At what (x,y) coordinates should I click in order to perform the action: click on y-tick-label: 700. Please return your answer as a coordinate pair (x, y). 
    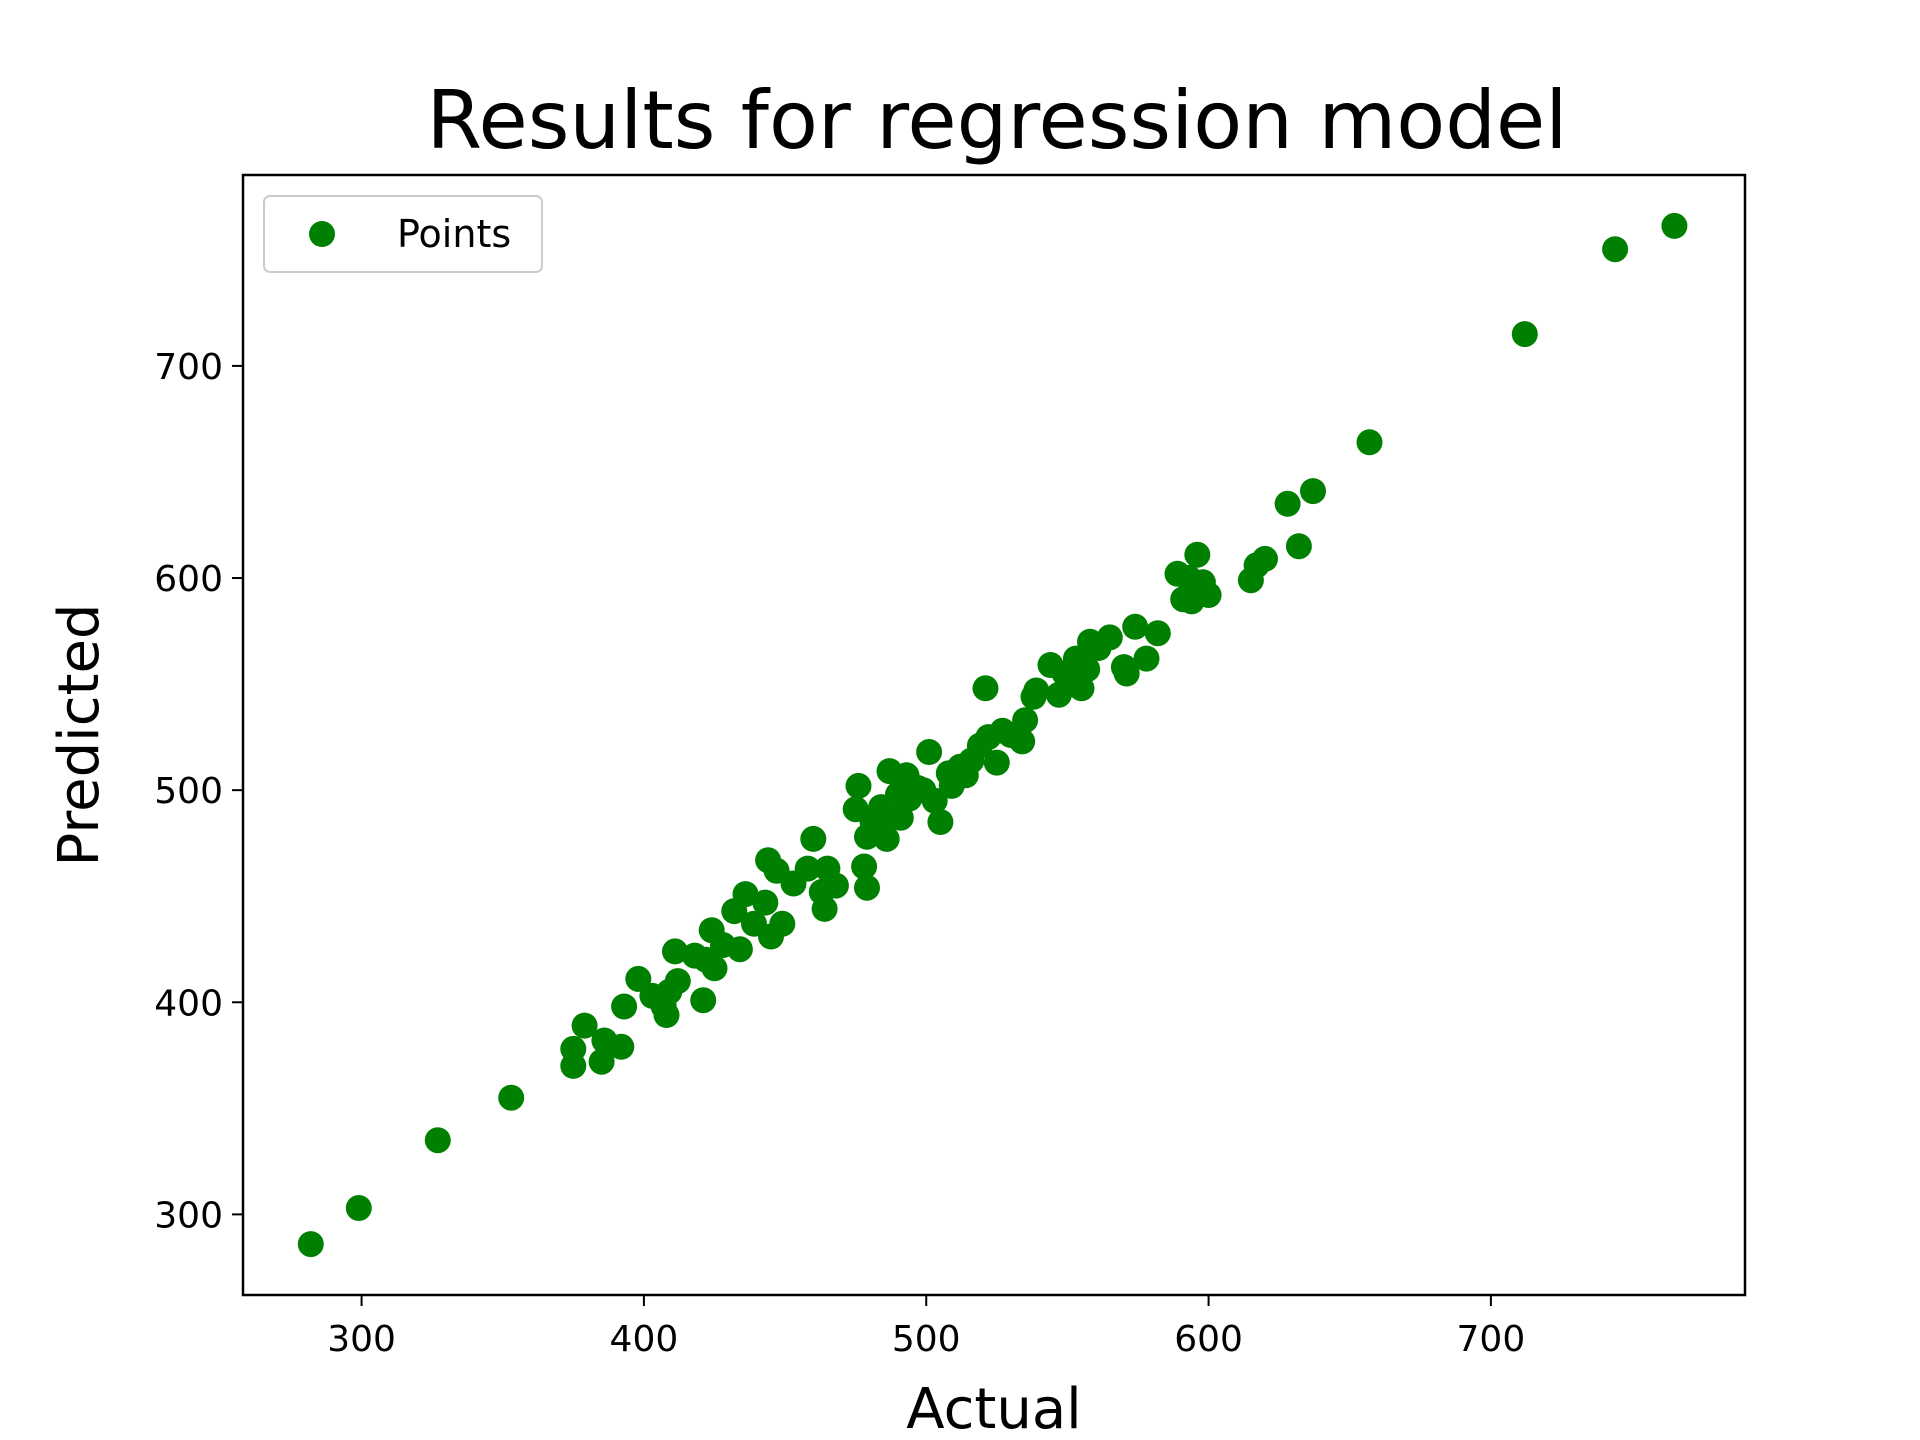
    Looking at the image, I should click on (188, 367).